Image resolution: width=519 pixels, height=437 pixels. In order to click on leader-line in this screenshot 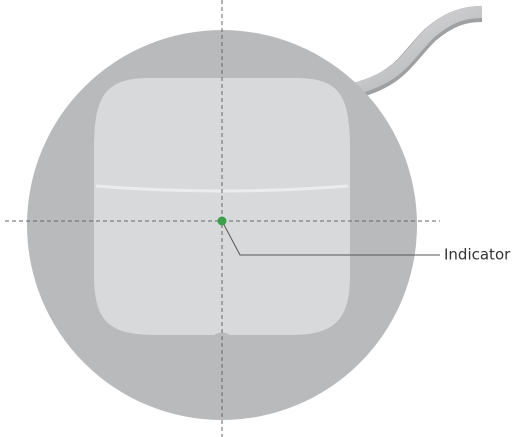, I will do `click(330, 238)`.